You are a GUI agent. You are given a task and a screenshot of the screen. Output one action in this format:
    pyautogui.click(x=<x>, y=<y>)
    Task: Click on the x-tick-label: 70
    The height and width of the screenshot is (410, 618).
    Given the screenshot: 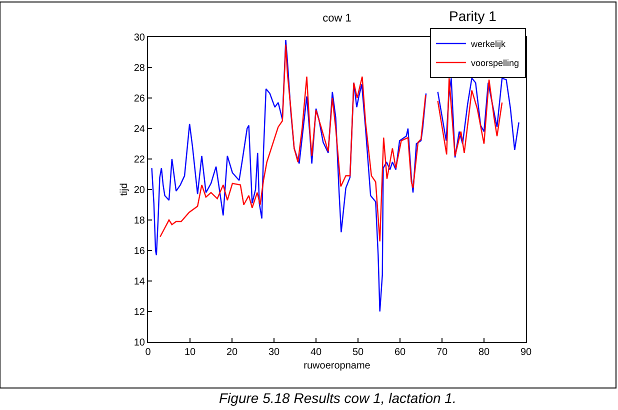 What is the action you would take?
    pyautogui.click(x=442, y=352)
    